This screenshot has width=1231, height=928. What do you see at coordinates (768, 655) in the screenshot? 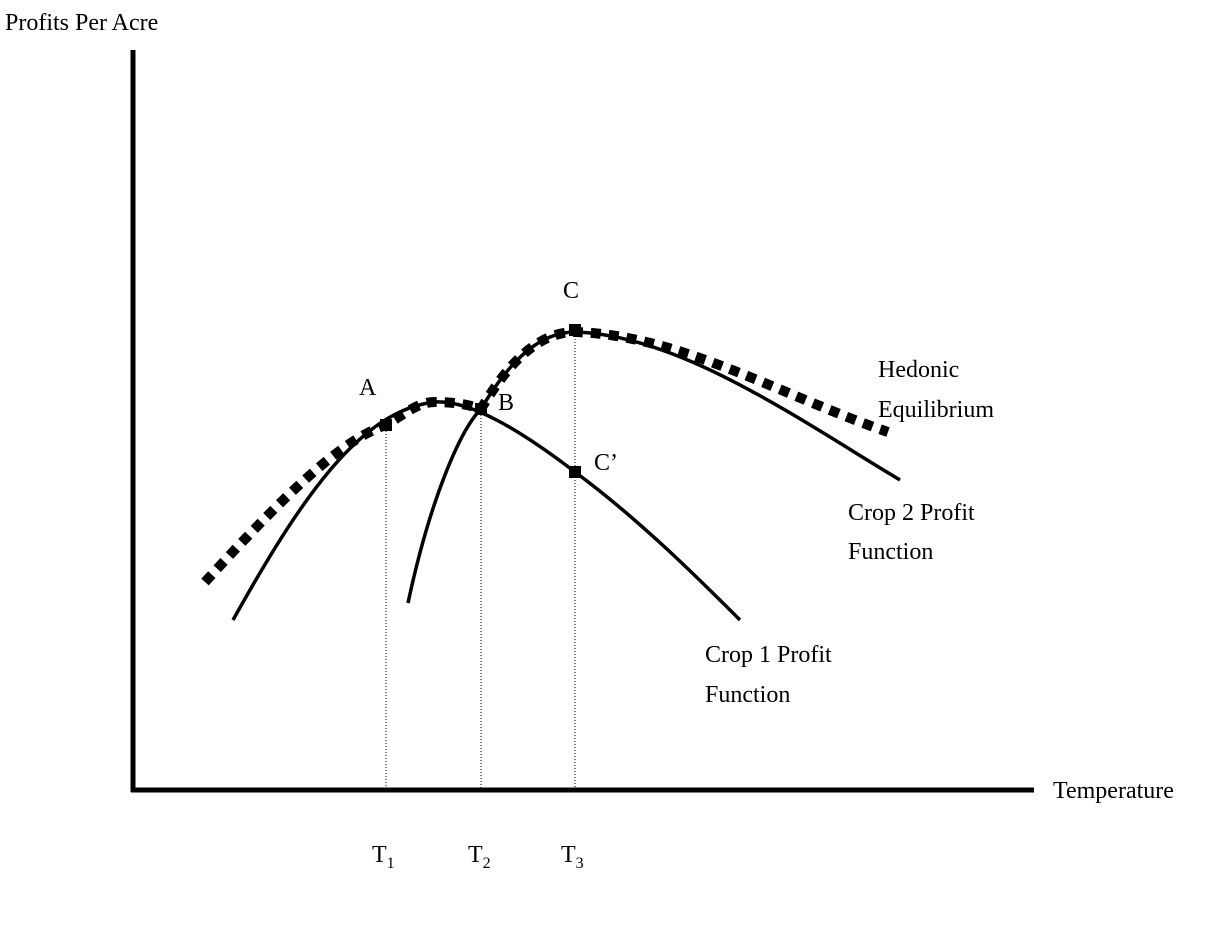
I see `curve-label: Crop 1 Profit` at bounding box center [768, 655].